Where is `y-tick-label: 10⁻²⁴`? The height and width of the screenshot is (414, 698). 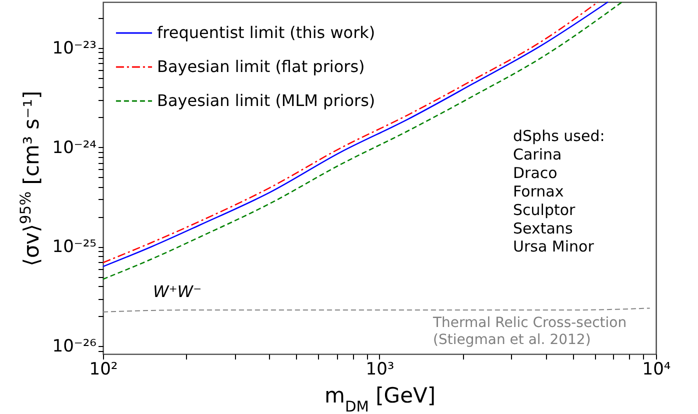
y-tick-label: 10⁻²⁴ is located at coordinates (74, 148).